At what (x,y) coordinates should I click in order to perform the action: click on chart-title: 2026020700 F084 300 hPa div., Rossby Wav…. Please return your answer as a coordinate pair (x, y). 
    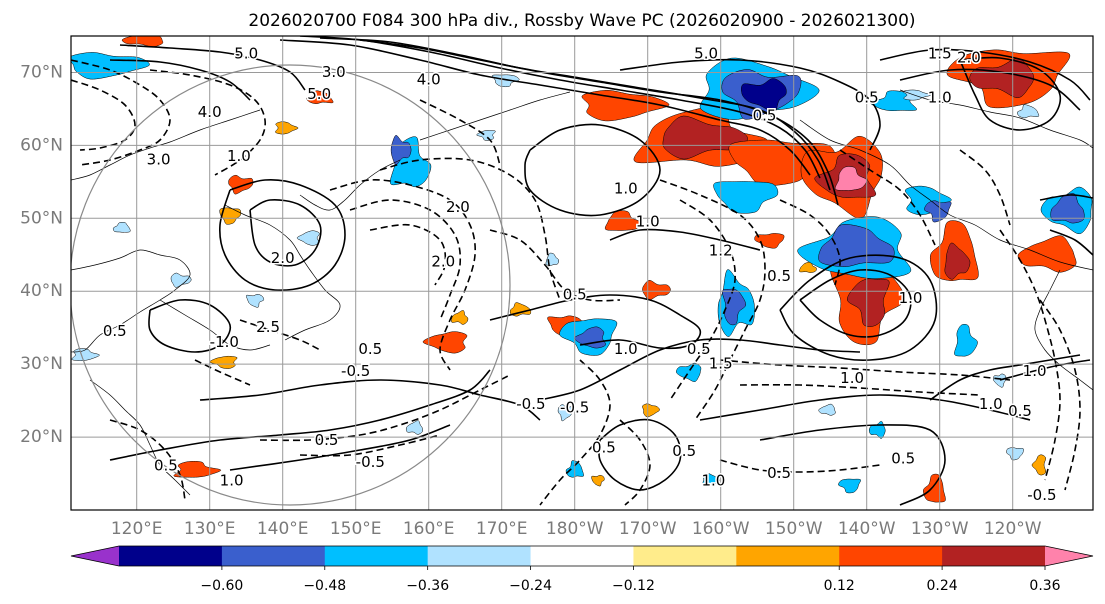
    Looking at the image, I should click on (581, 21).